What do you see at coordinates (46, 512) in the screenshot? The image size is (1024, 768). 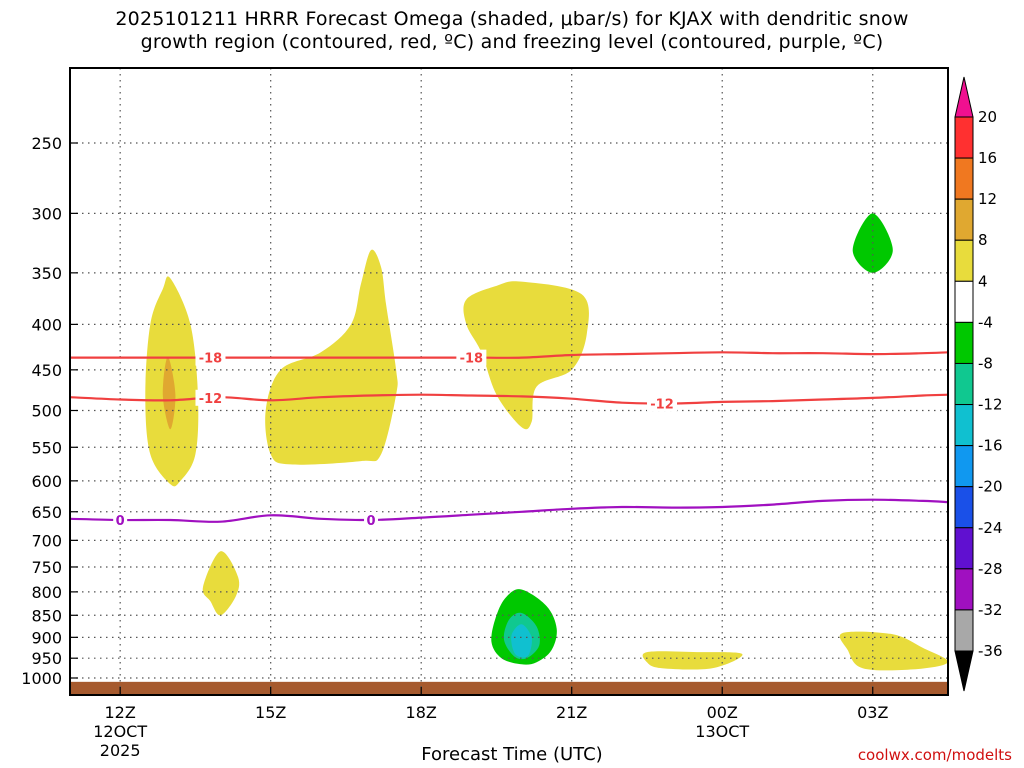 I see `y-tick-label-650: 650` at bounding box center [46, 512].